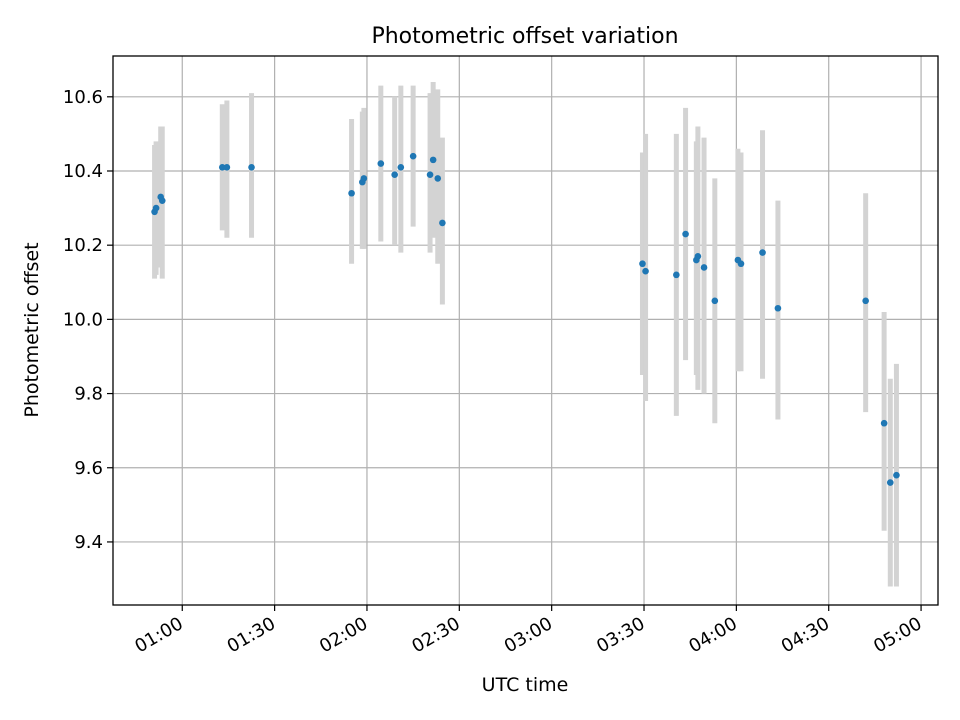 Image resolution: width=960 pixels, height=720 pixels. What do you see at coordinates (32, 329) in the screenshot?
I see `y-axis-label: Photometric offset` at bounding box center [32, 329].